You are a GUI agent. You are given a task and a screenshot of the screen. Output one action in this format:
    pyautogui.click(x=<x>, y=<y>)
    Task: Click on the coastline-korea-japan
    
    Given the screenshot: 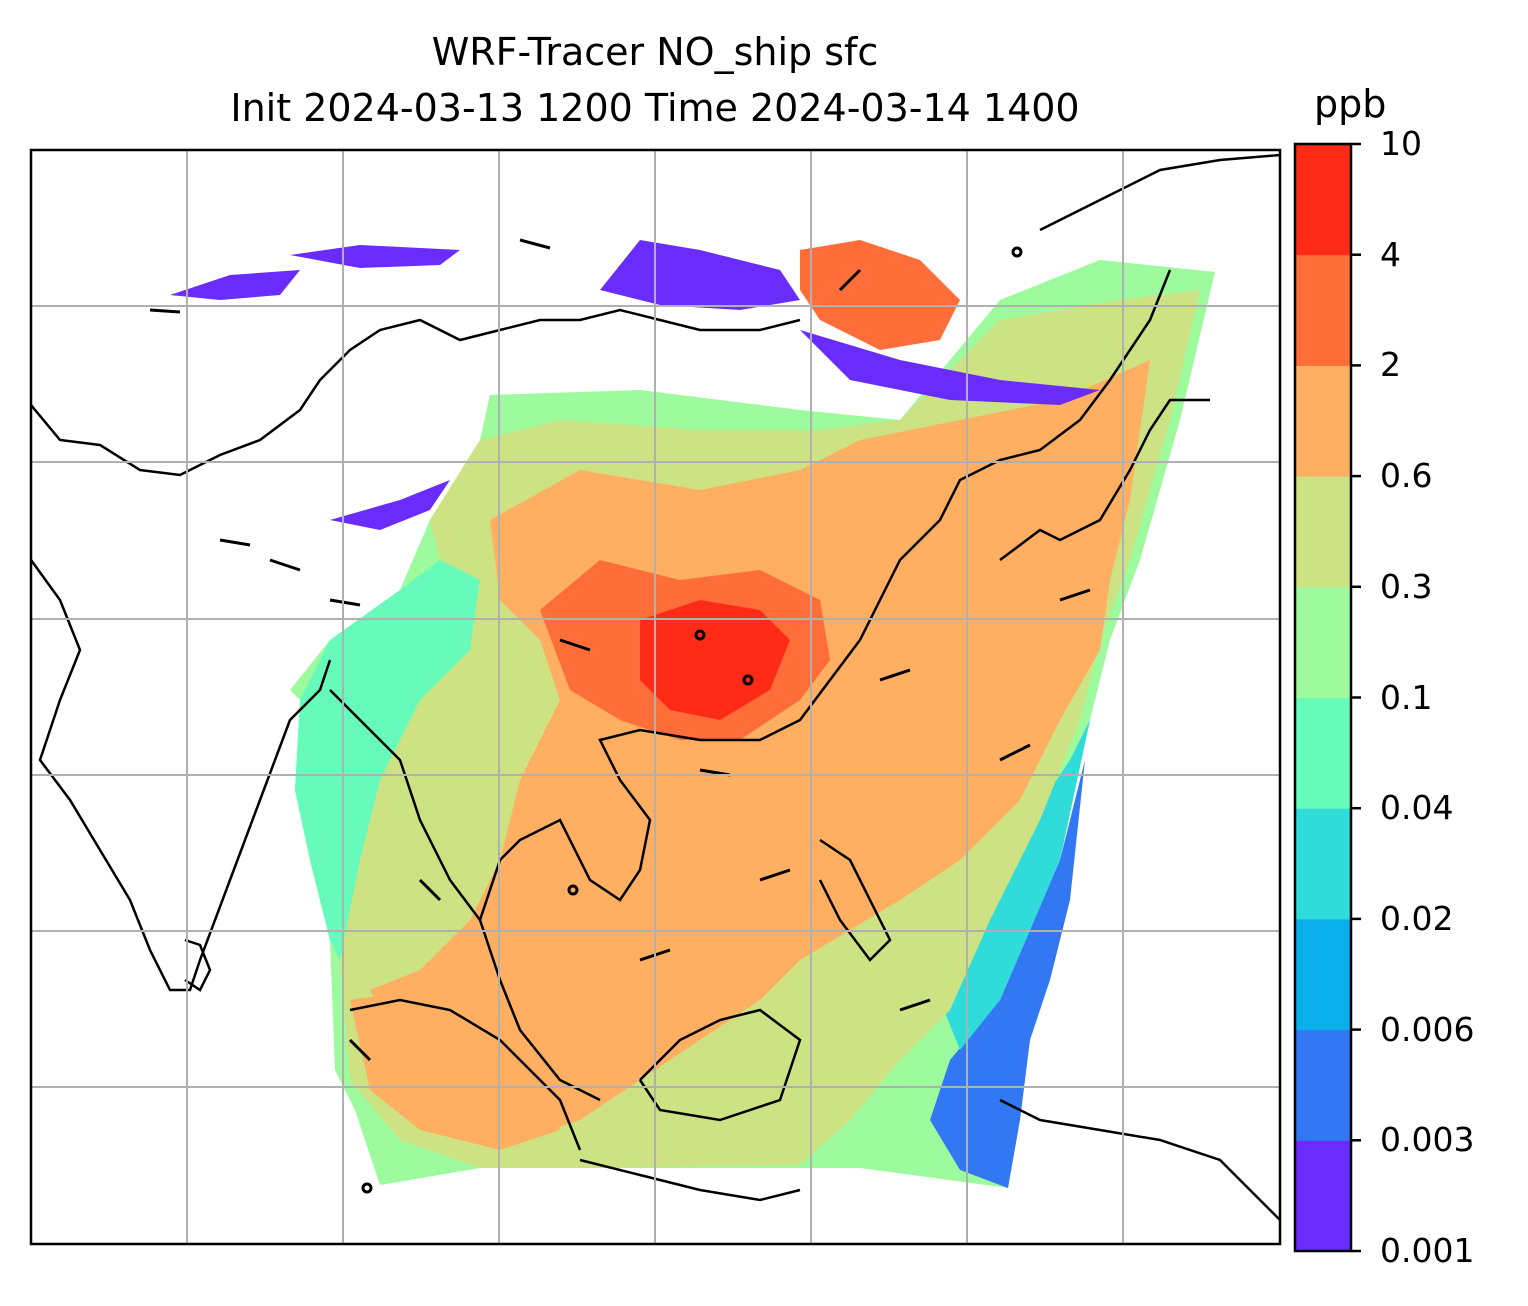 What is the action you would take?
    pyautogui.click(x=1104, y=479)
    